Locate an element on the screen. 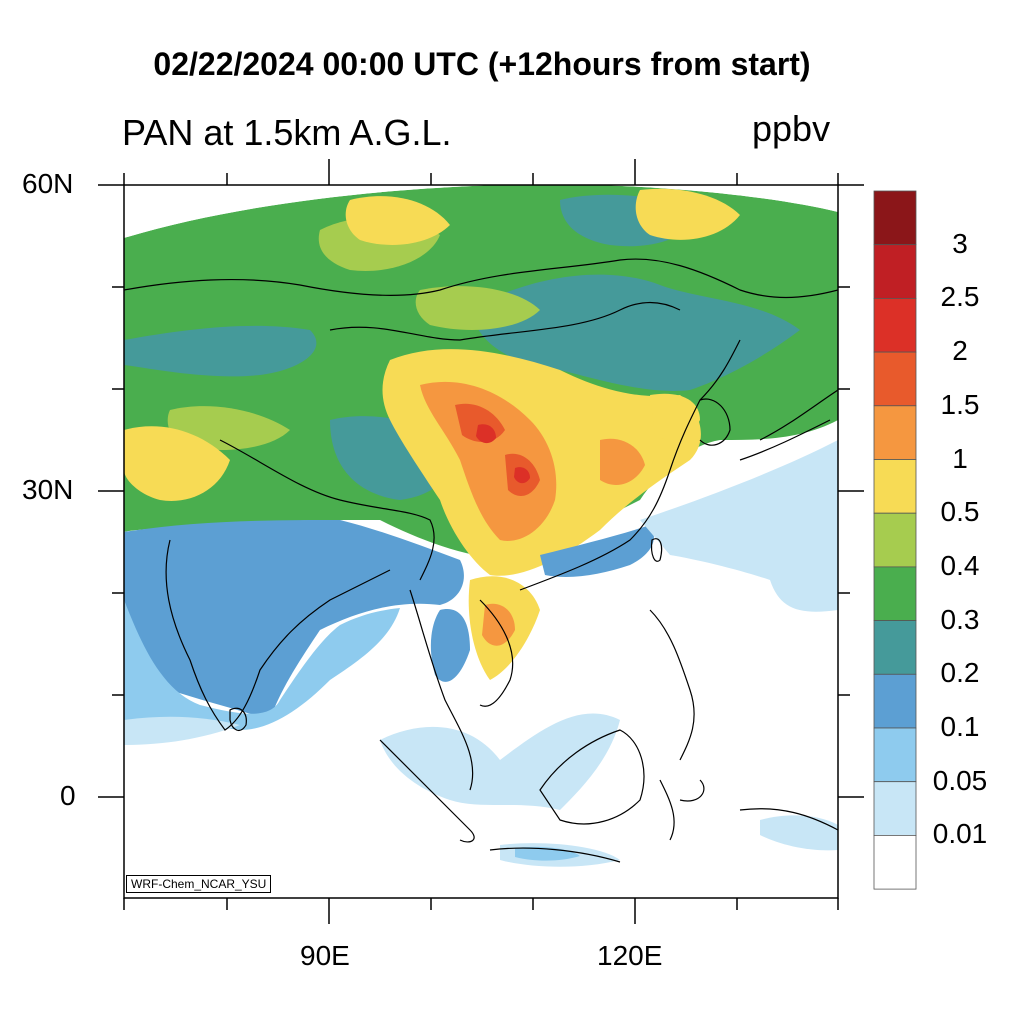 Image resolution: width=1024 pixels, height=1024 pixels. coast-philippines is located at coordinates (672, 685).